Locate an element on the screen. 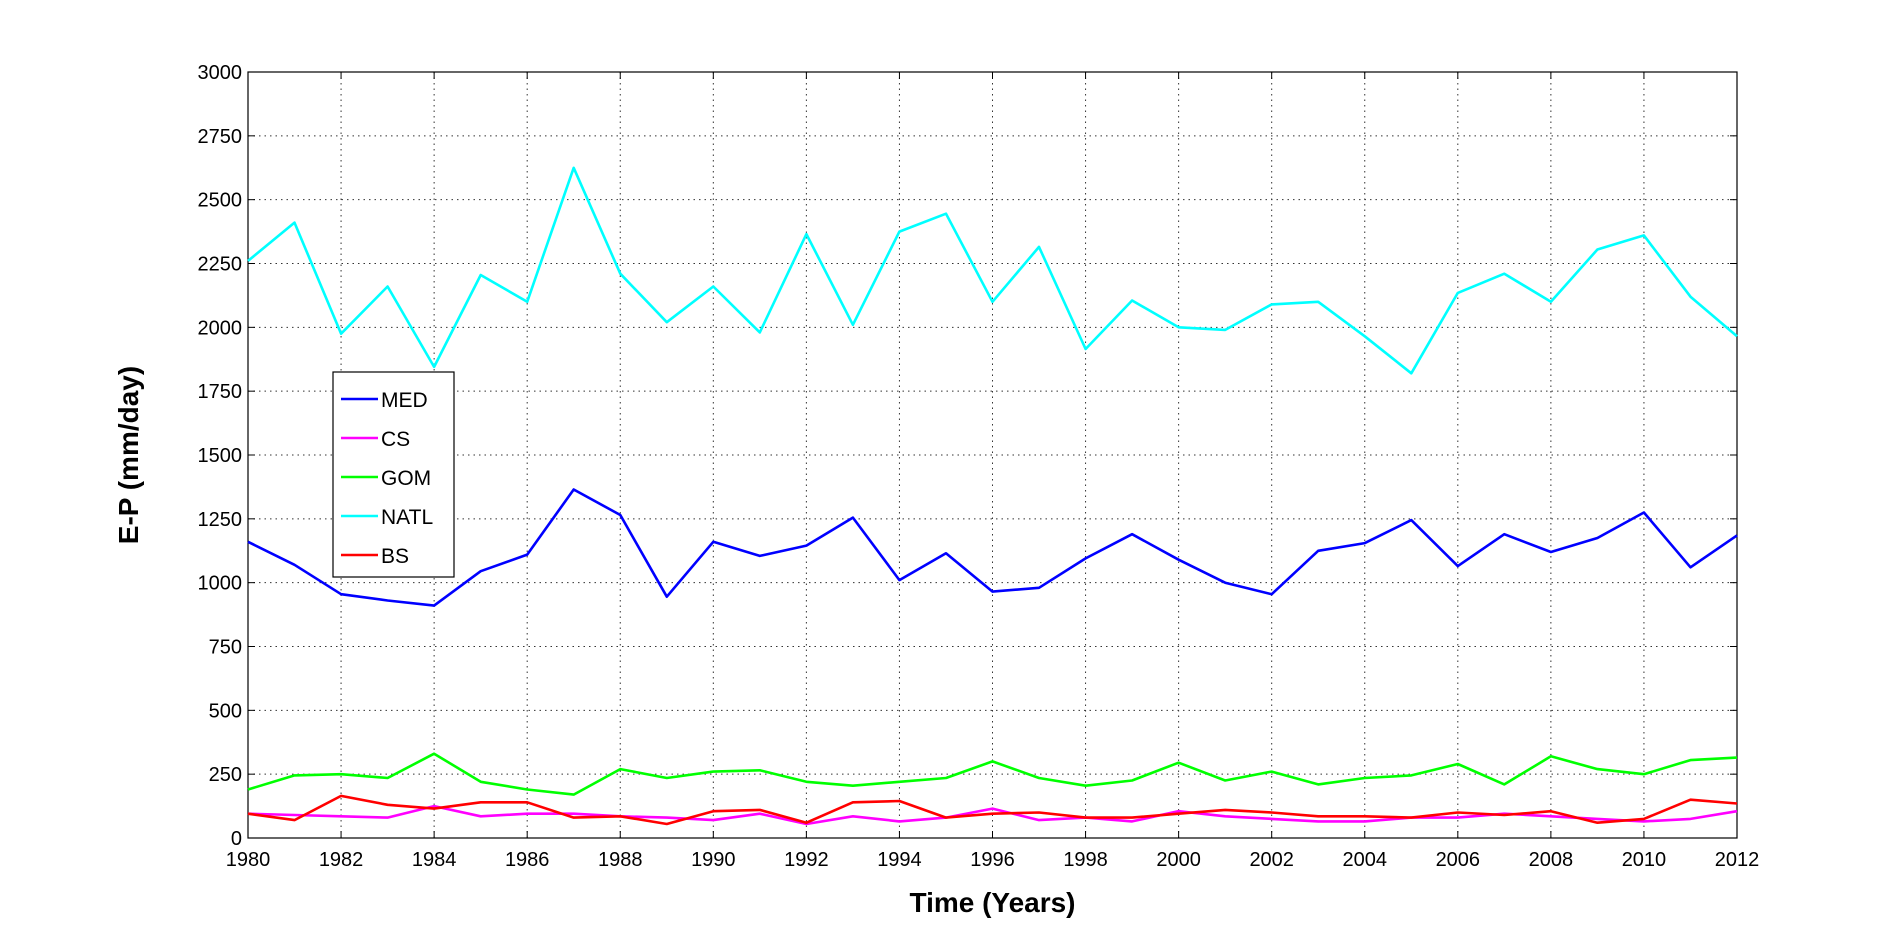  legend: MED CS GOM NATL BS is located at coordinates (393, 474).